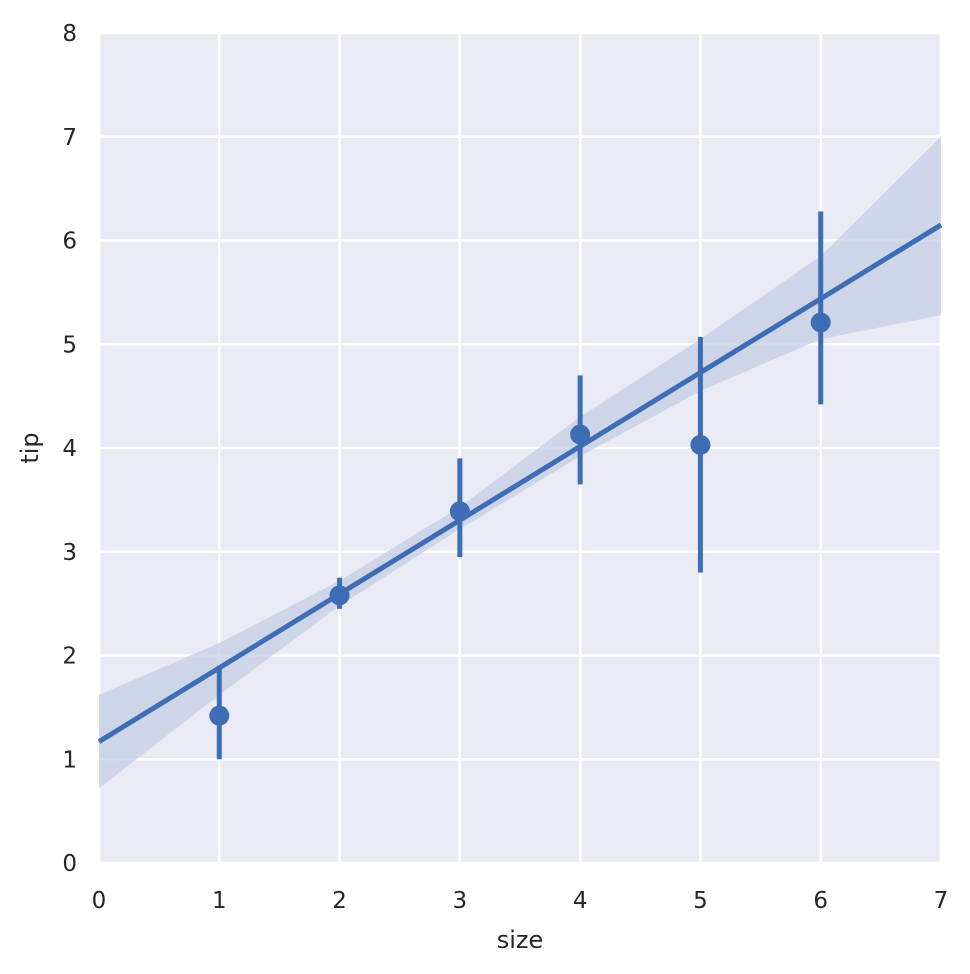  What do you see at coordinates (69, 242) in the screenshot?
I see `y-tick-label: 6` at bounding box center [69, 242].